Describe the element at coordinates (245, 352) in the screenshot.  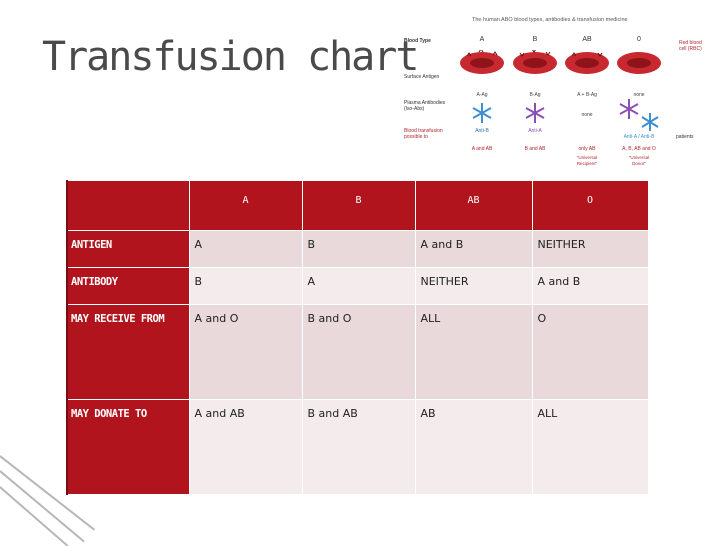
I see `table-cell: A and O` at that location.